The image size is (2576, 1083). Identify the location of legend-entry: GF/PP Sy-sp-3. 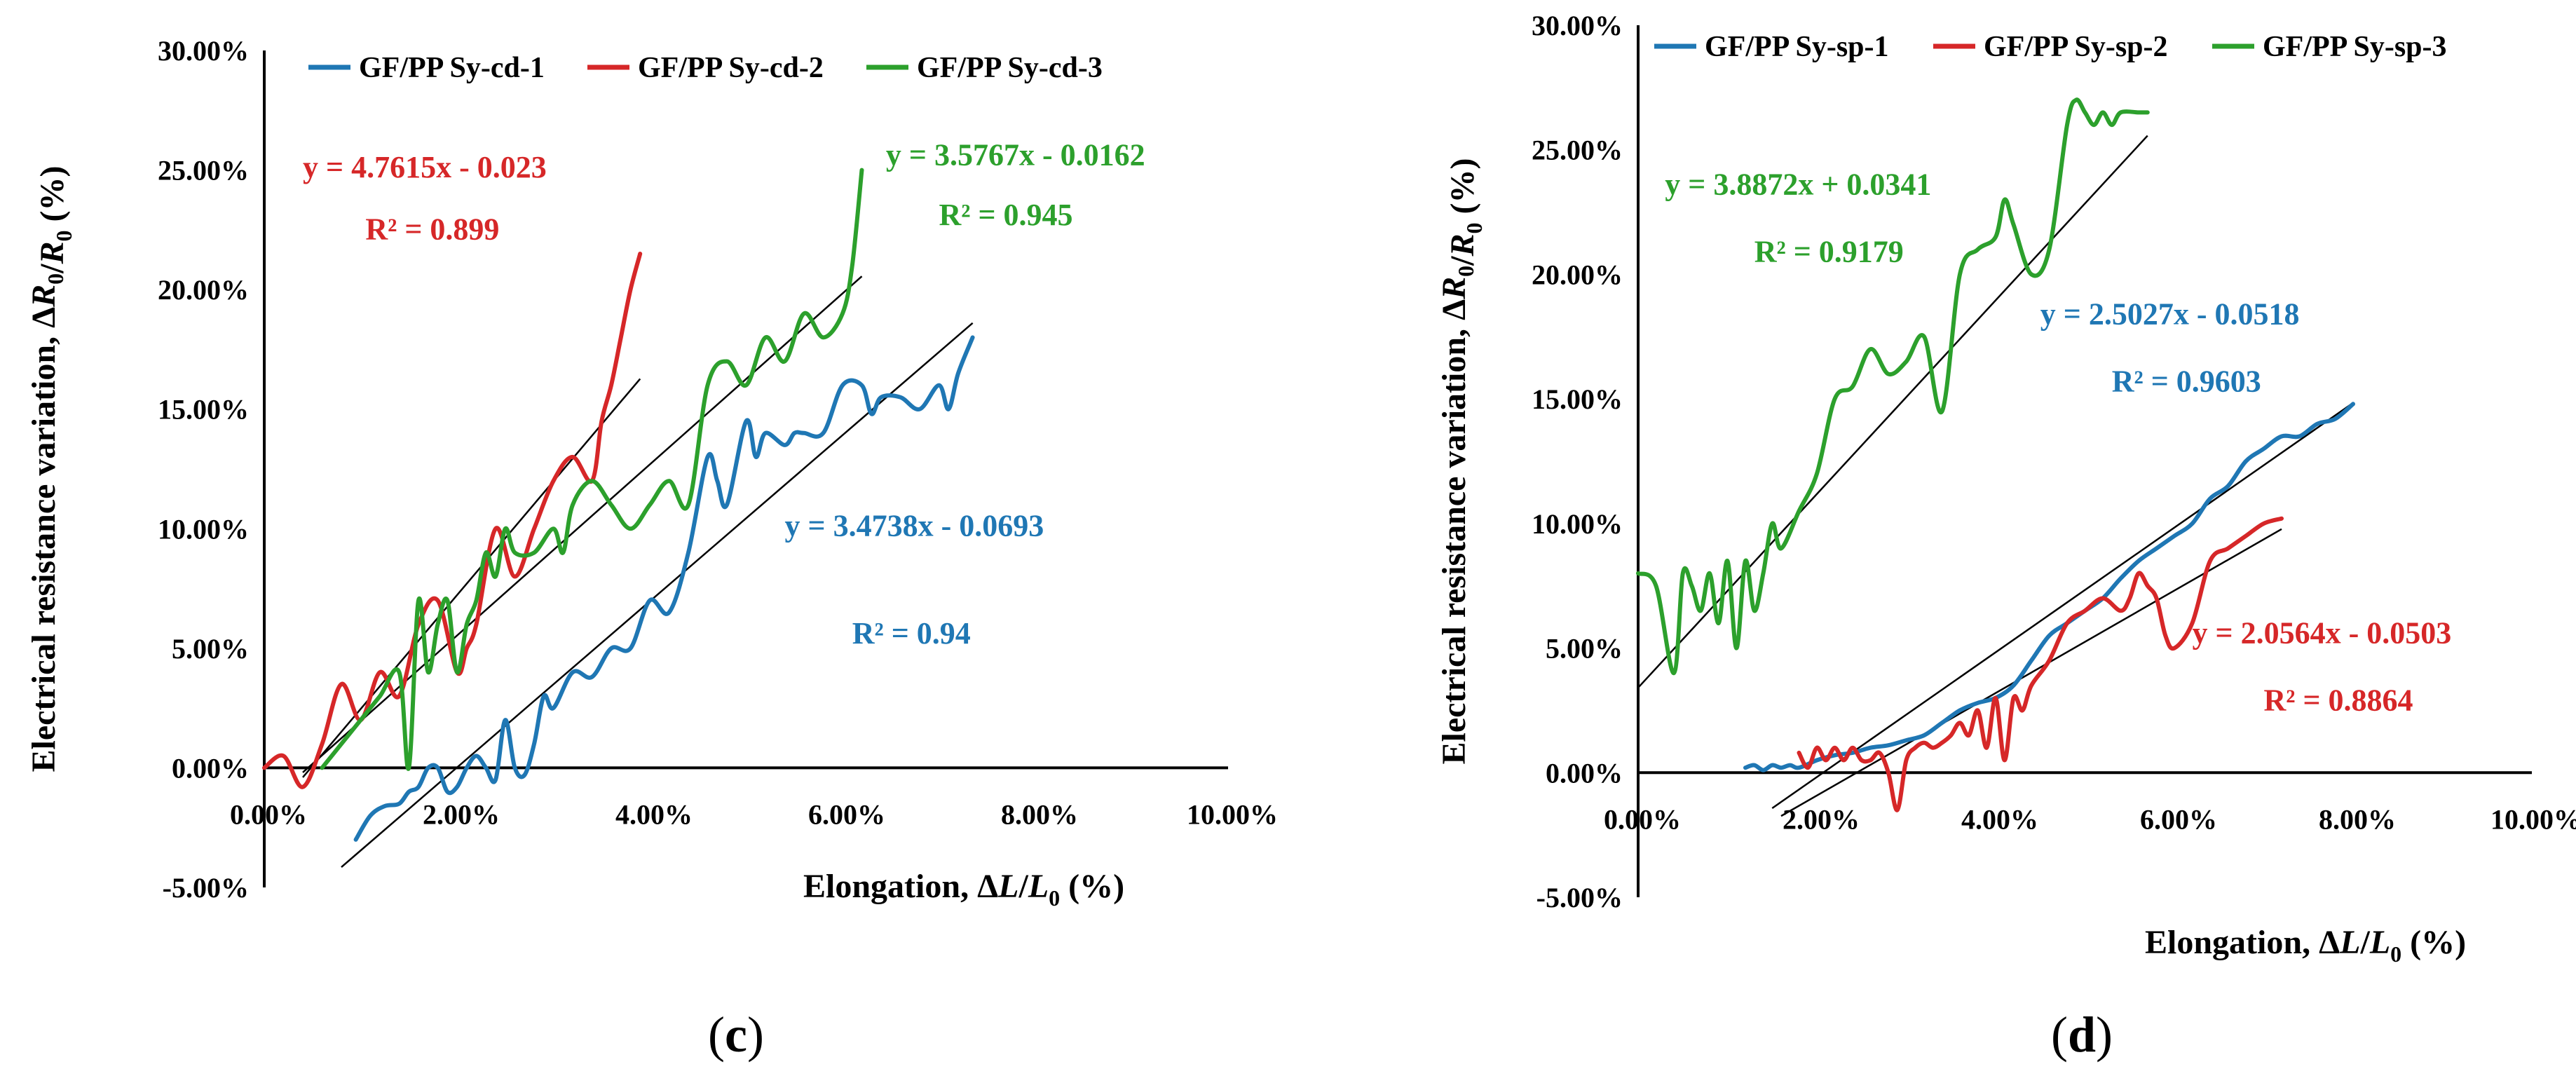
(2355, 47).